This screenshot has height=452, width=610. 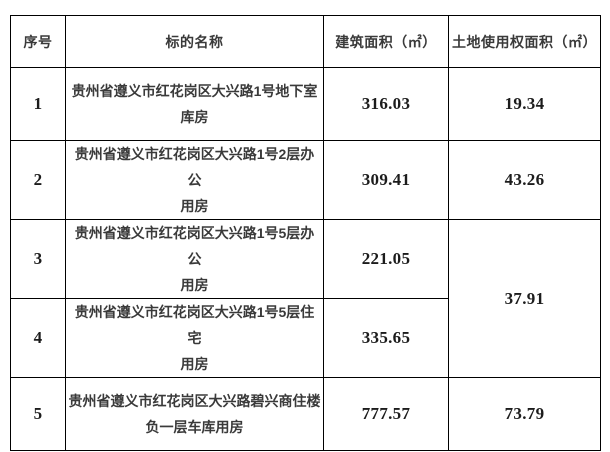 I want to click on land-use-area-cell: 73.79, so click(x=524, y=414).